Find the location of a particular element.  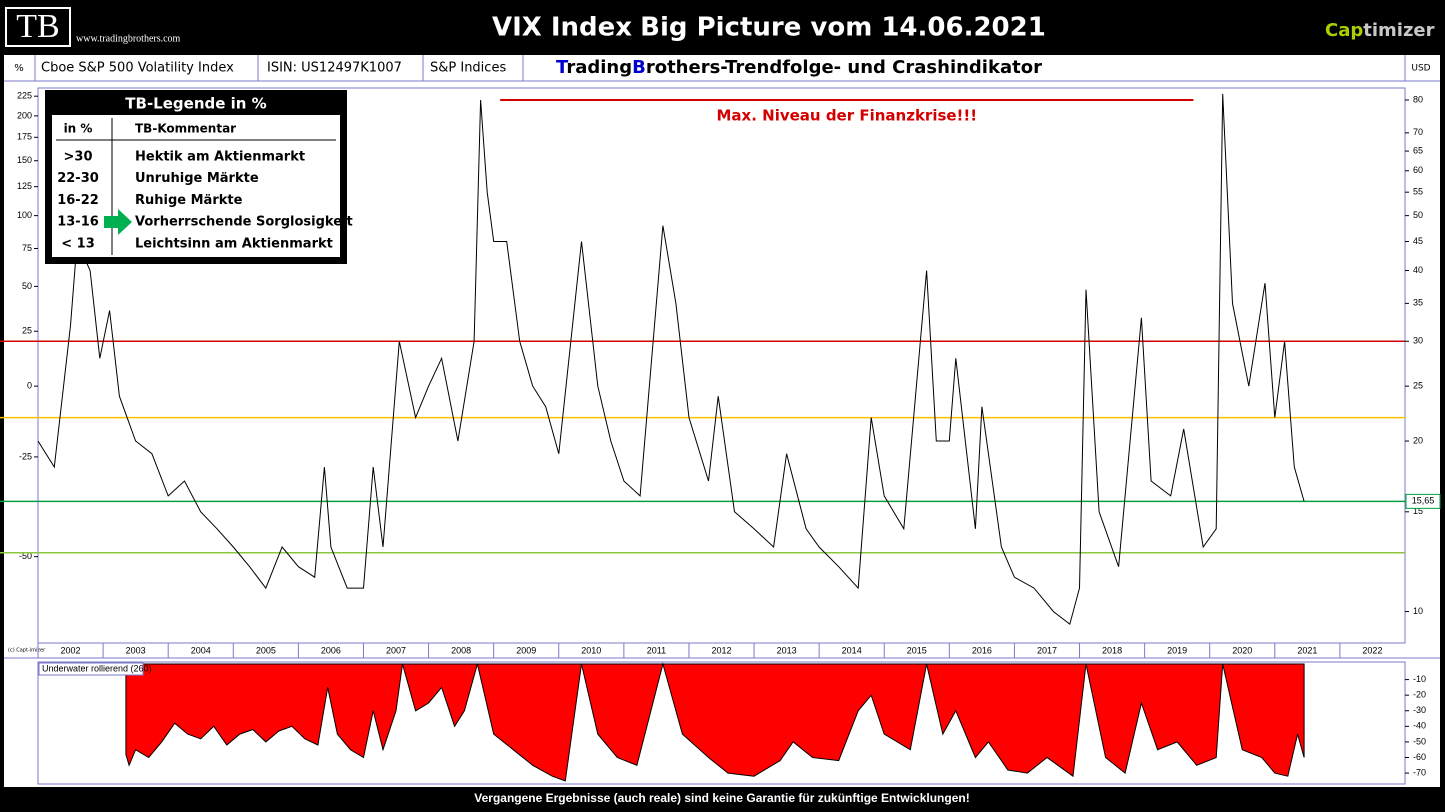

value-label: 15,65 is located at coordinates (1423, 501).